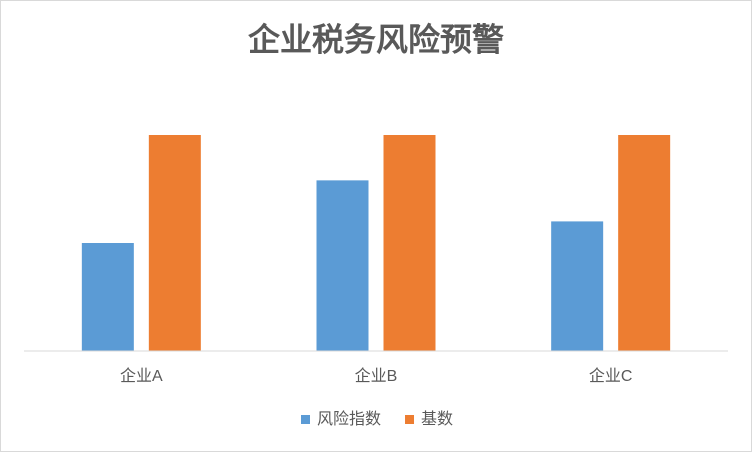 This screenshot has height=452, width=752. Describe the element at coordinates (611, 376) in the screenshot. I see `x-tick-label: 企业C` at that location.